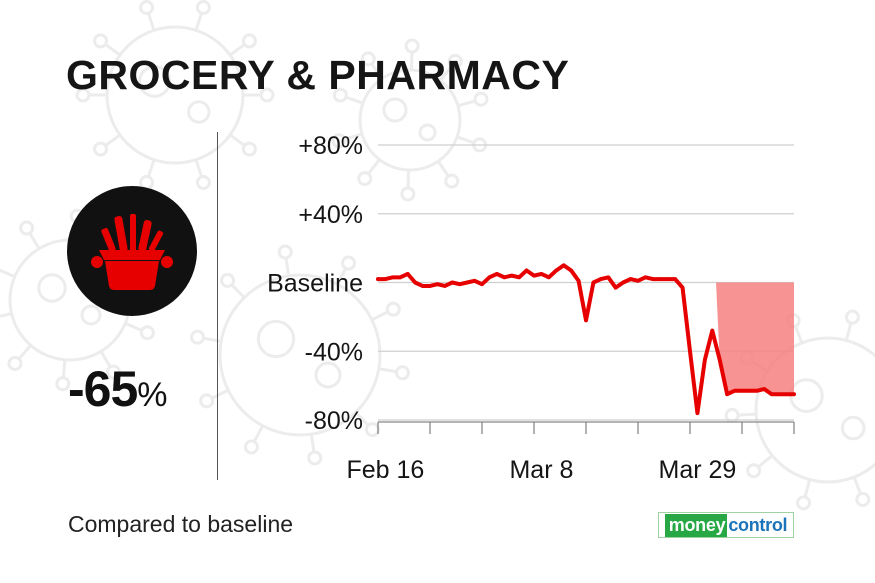 This screenshot has width=875, height=583. What do you see at coordinates (330, 146) in the screenshot?
I see `y-tick-label: +80%` at bounding box center [330, 146].